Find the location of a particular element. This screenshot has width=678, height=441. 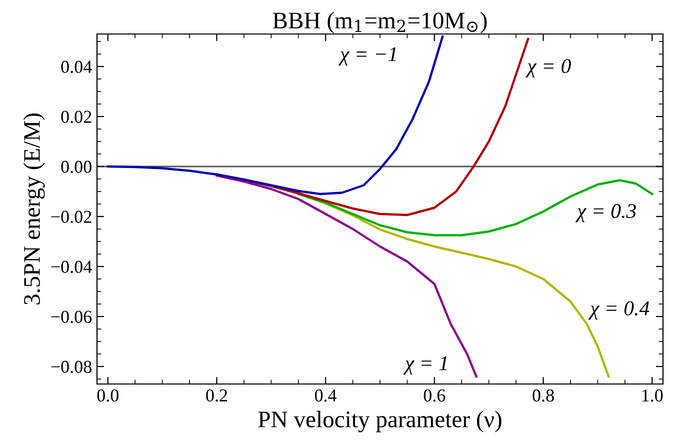

x-tick-label: 0.2 is located at coordinates (217, 395).